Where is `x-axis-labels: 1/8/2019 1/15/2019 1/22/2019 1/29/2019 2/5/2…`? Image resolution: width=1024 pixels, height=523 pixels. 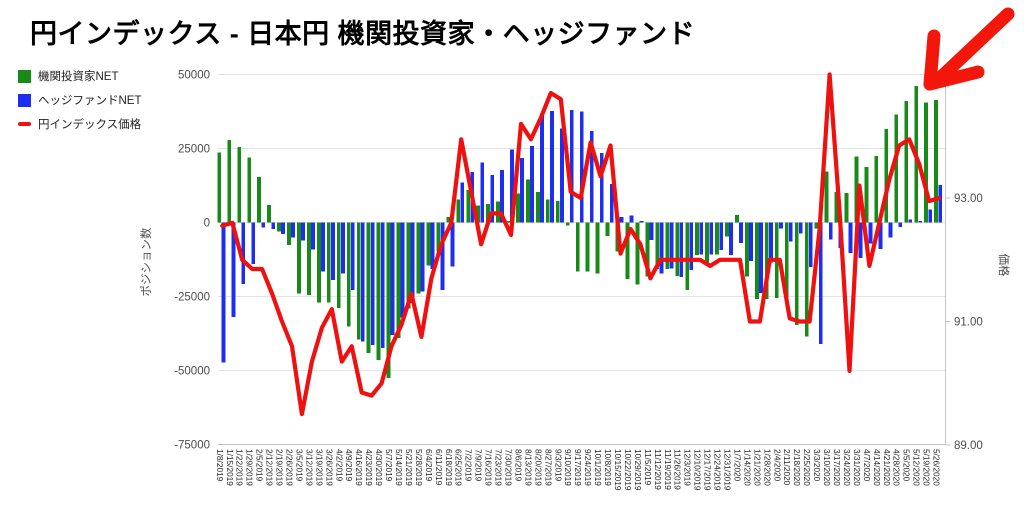 x-axis-labels: 1/8/2019 1/15/2019 1/22/2019 1/29/2019 2/5/2… is located at coordinates (578, 470).